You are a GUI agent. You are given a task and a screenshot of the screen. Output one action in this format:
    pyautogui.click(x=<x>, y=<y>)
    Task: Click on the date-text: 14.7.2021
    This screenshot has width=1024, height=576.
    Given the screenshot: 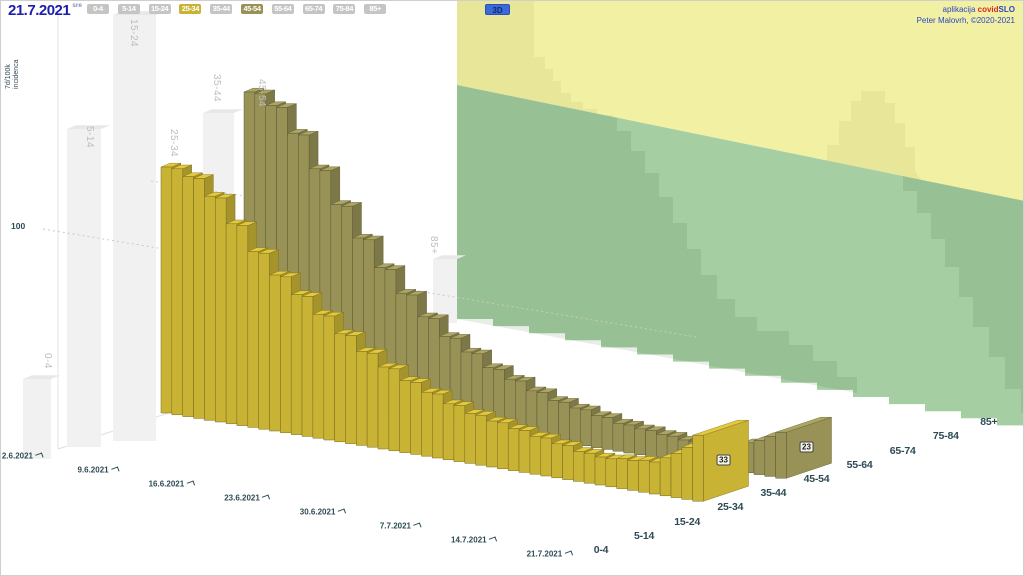 What is the action you would take?
    pyautogui.click(x=469, y=540)
    